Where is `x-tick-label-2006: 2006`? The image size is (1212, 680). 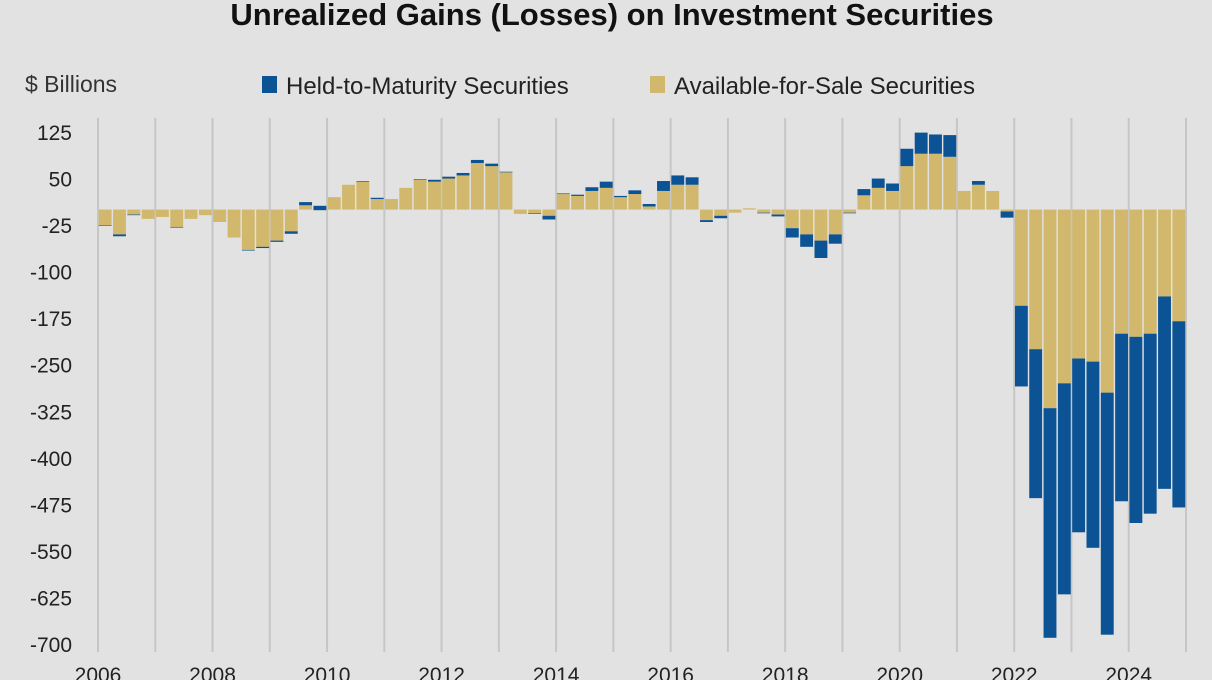
x-tick-label-2006: 2006 is located at coordinates (98, 672).